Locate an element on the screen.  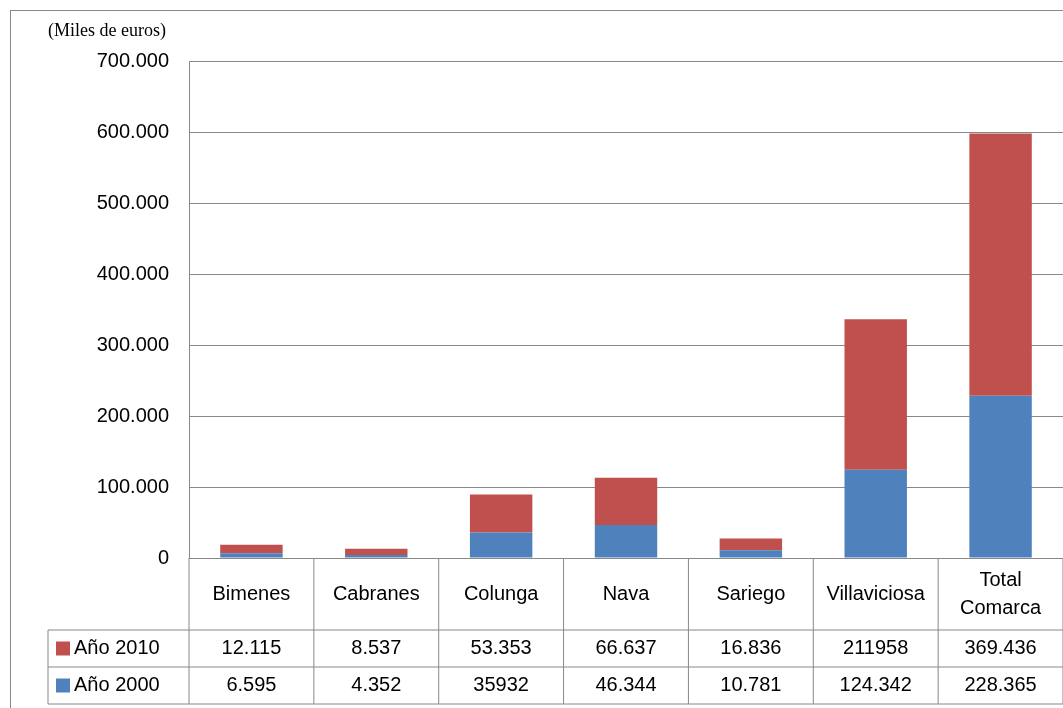
y-tick-label: 0 is located at coordinates (163, 556).